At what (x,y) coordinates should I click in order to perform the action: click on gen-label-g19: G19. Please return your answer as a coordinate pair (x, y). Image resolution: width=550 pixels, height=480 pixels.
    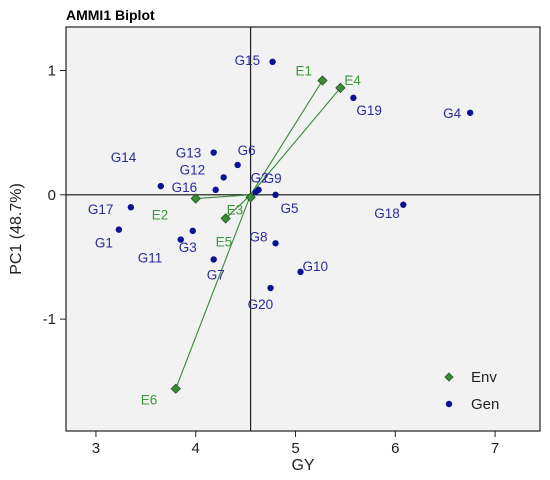
    Looking at the image, I should click on (369, 110).